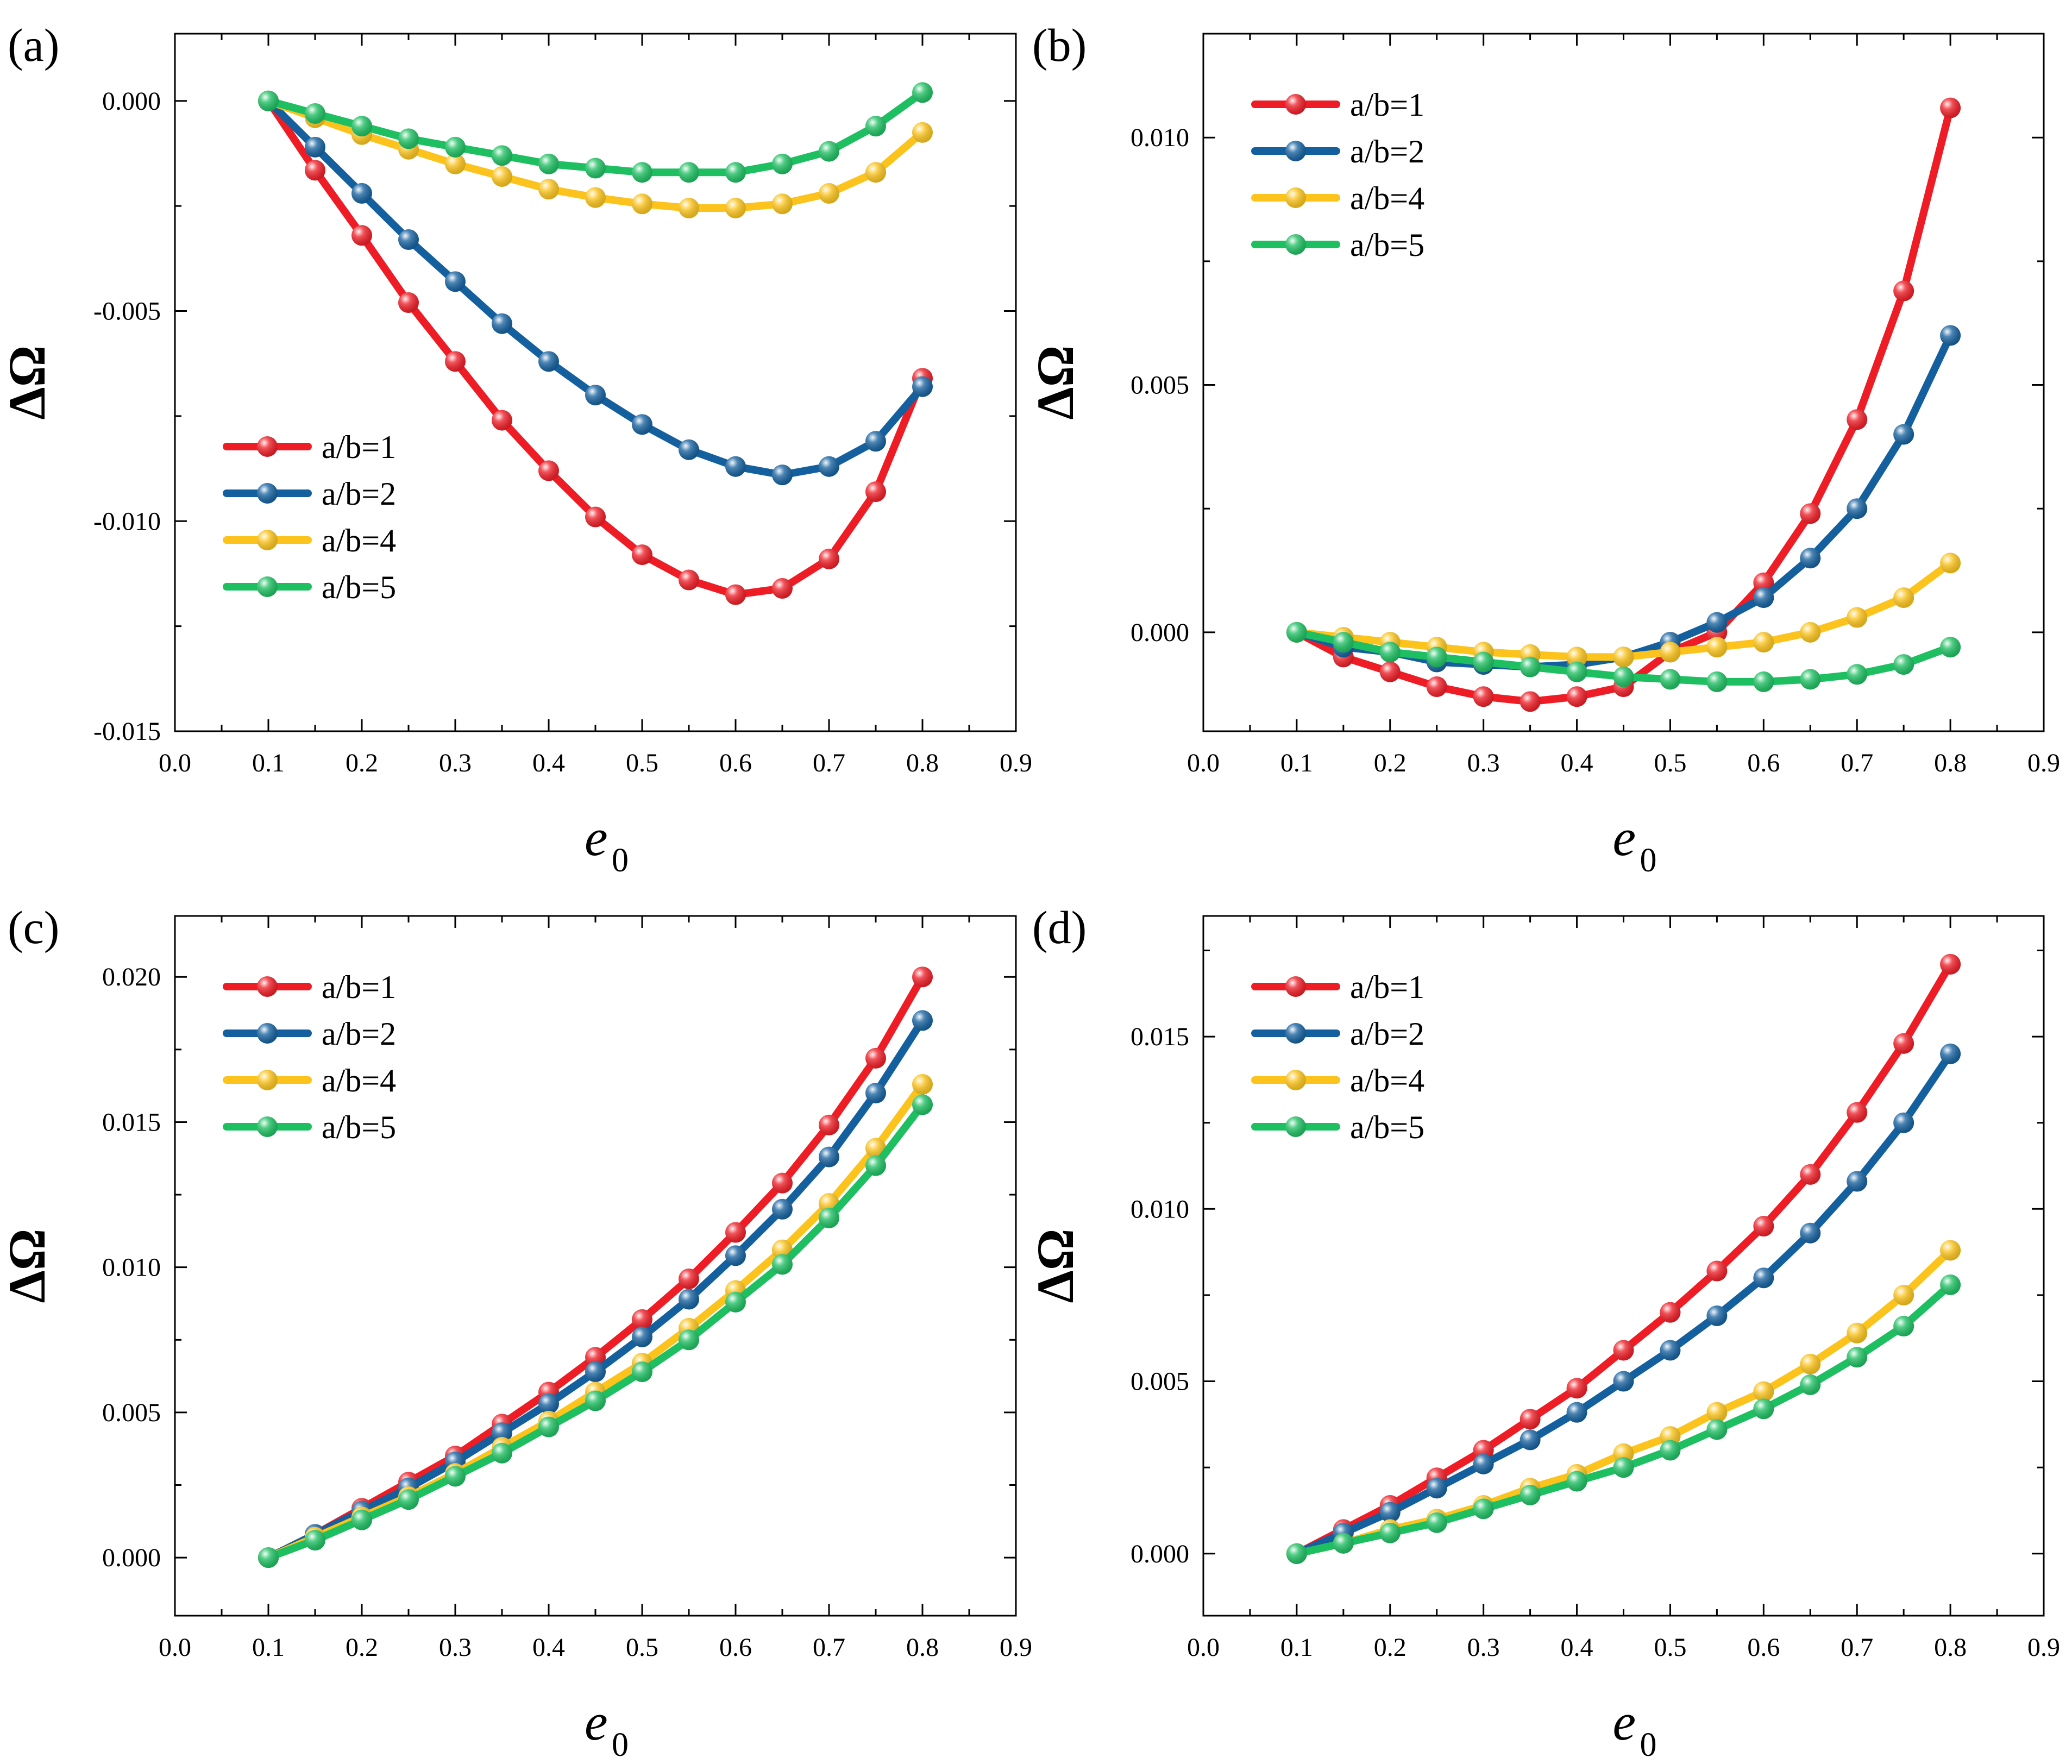 The width and height of the screenshot is (2072, 1764). Describe the element at coordinates (829, 1647) in the screenshot. I see `x-tick-label: 0.7` at that location.